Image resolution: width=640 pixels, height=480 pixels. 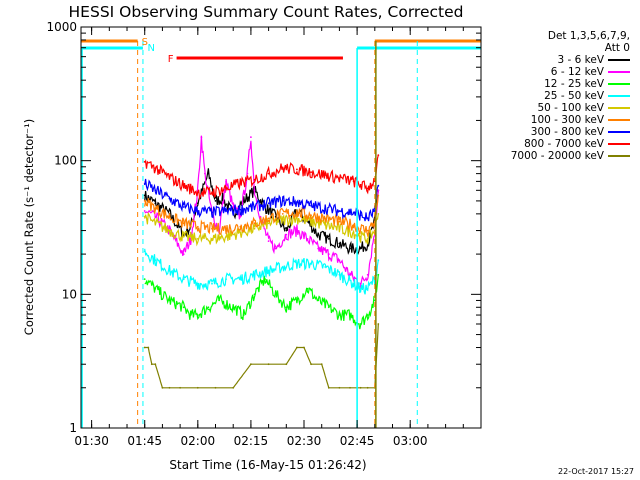 I want to click on annotation-flare: F, so click(x=171, y=59).